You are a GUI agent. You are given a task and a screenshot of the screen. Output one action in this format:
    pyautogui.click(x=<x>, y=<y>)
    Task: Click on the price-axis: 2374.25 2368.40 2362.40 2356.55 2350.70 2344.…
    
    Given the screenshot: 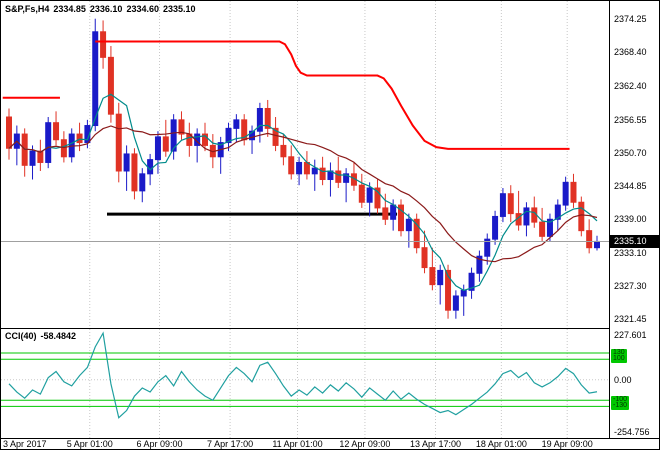 What is the action you would take?
    pyautogui.click(x=634, y=219)
    